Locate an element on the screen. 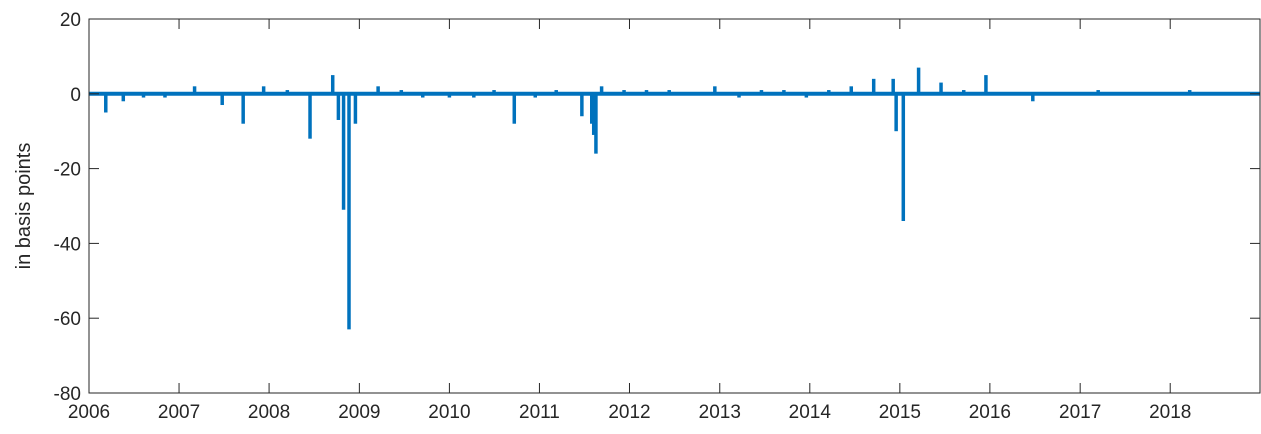  x-tick-label: 2012 is located at coordinates (629, 412).